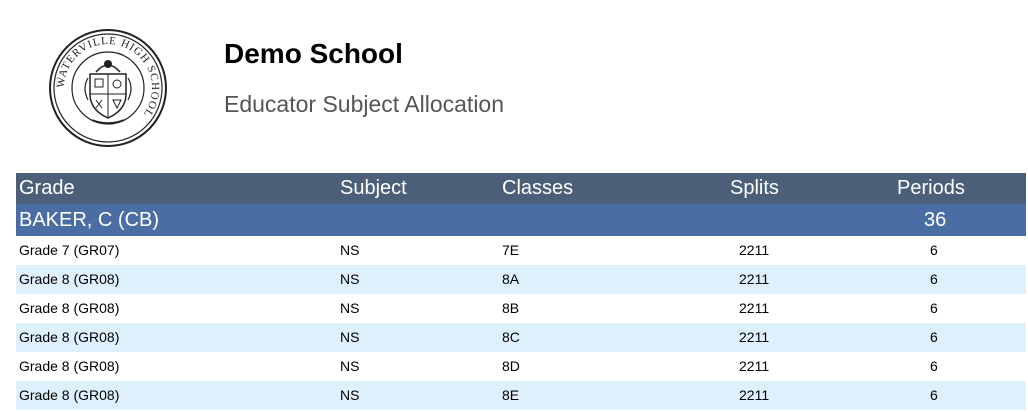 This screenshot has height=412, width=1028. I want to click on table-row: Grade 7 (GR07) NS 7E 2211 6, so click(521, 250).